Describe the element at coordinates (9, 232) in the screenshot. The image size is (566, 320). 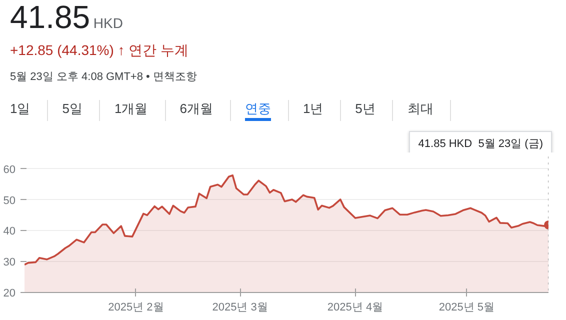
I see `y-tick-label: 40` at that location.